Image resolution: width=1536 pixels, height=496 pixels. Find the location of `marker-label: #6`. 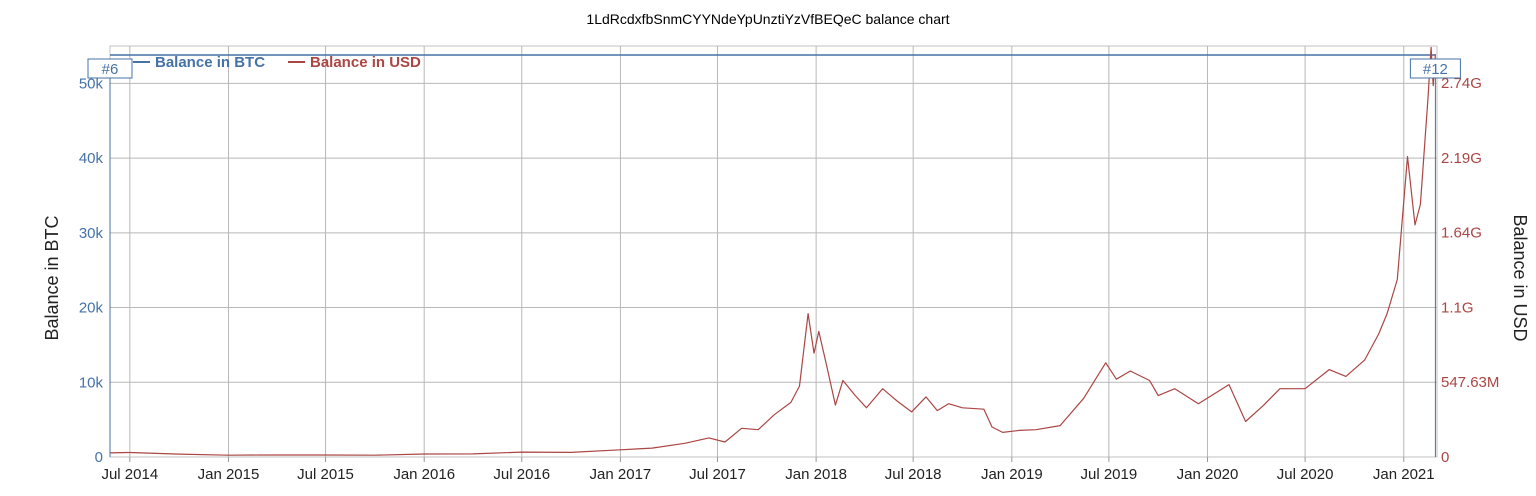

marker-label: #6 is located at coordinates (110, 69).